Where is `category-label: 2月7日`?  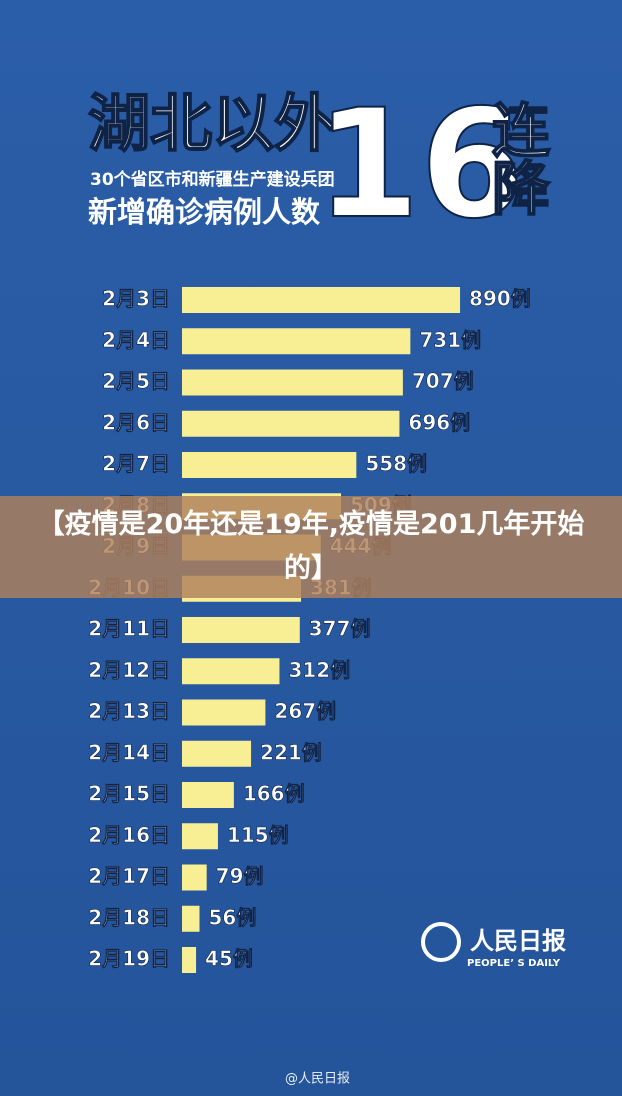 category-label: 2月7日 is located at coordinates (136, 464).